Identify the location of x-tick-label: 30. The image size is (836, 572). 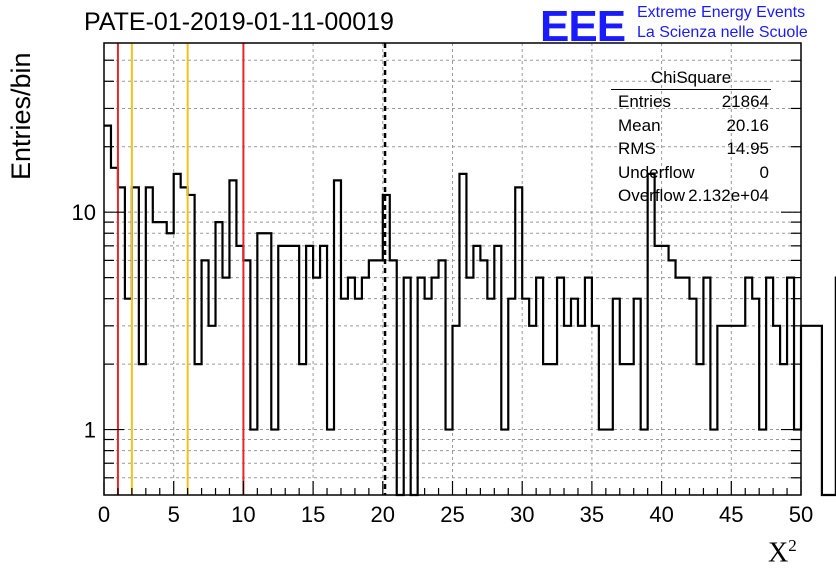
(522, 514).